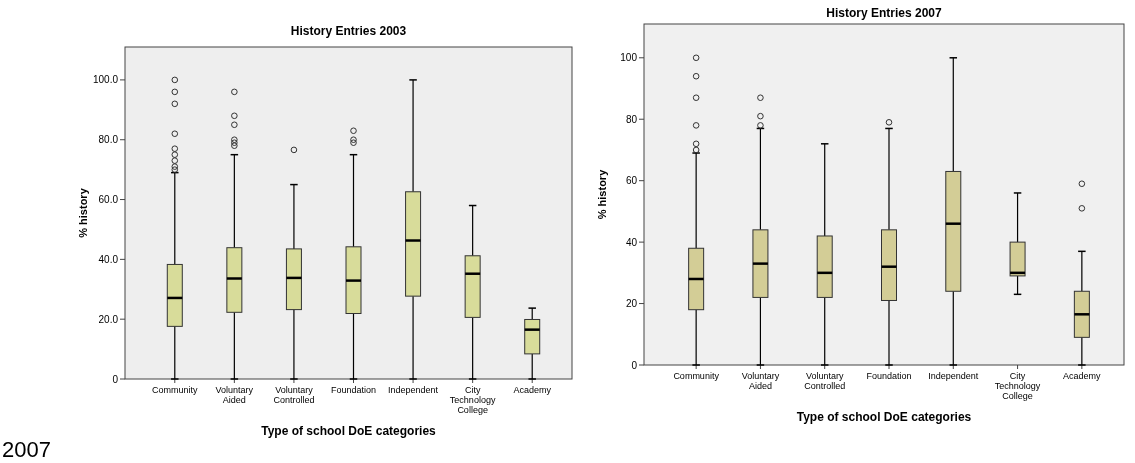  I want to click on chart-title: History Entries 2007, so click(884, 13).